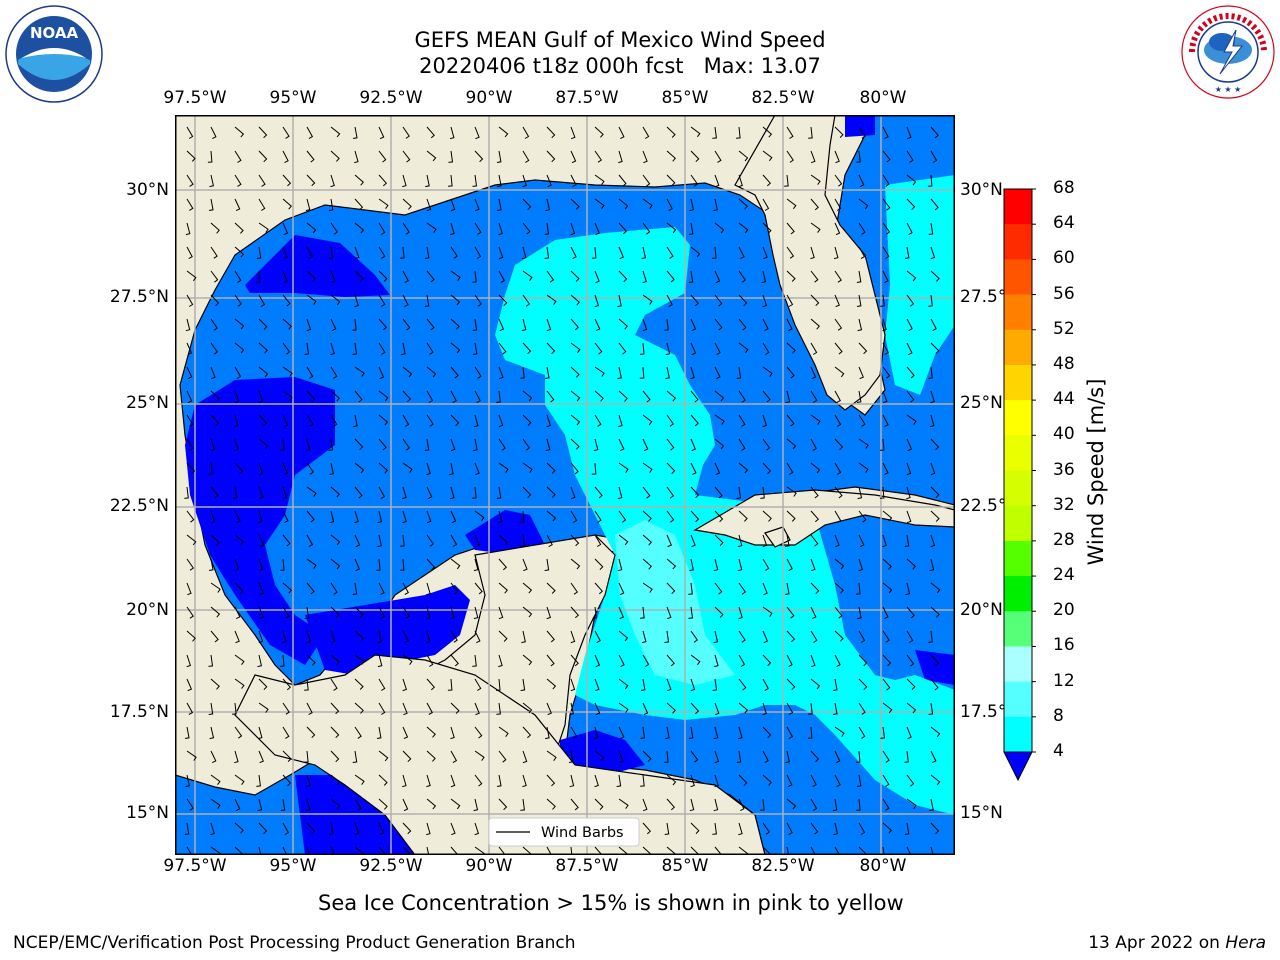  Describe the element at coordinates (824, 517) in the screenshot. I see `cuba` at that location.